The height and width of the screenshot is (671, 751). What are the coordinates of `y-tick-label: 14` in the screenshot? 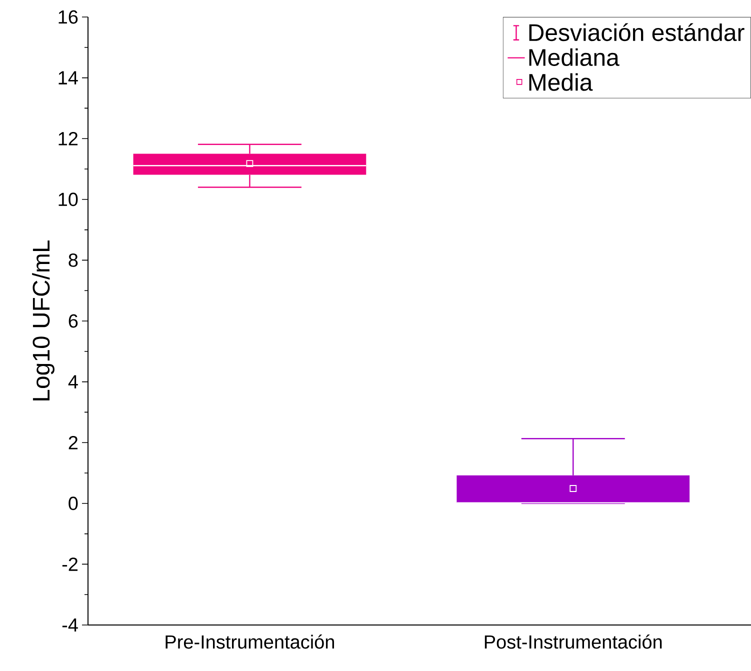 It's located at (68, 77).